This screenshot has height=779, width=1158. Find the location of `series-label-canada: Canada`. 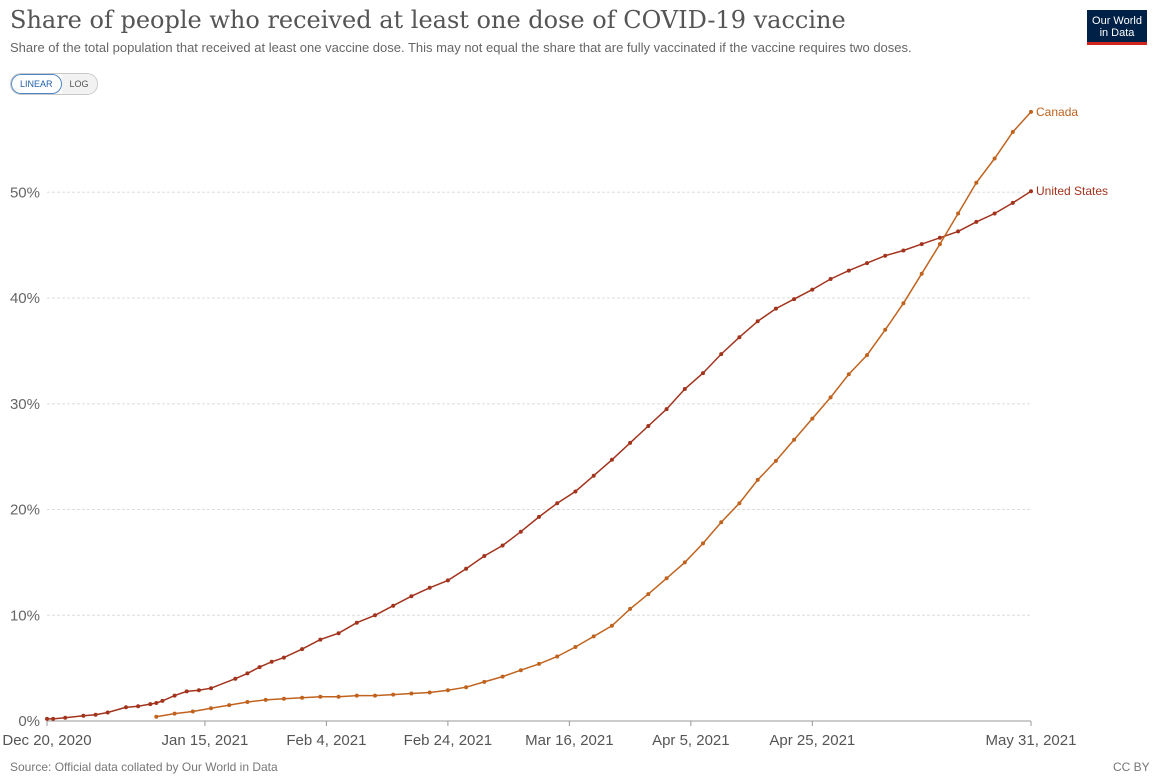

series-label-canada: Canada is located at coordinates (1057, 112).